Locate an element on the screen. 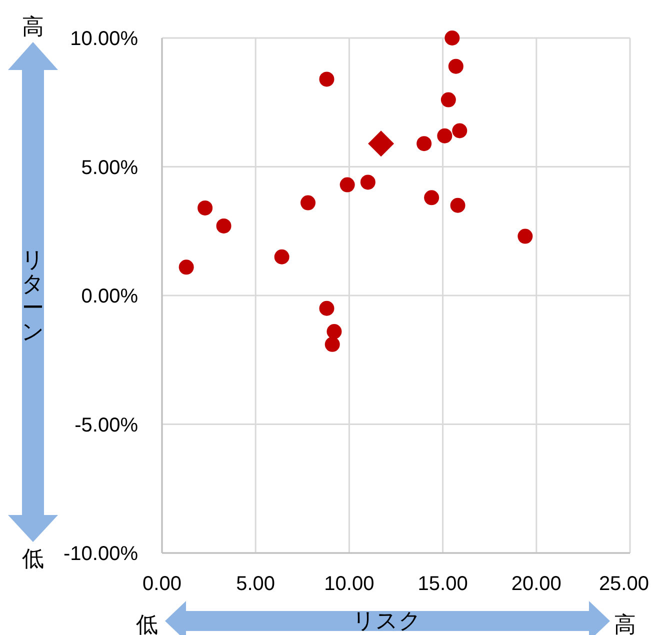 The width and height of the screenshot is (651, 635). x-tick-label: 0.00 is located at coordinates (162, 584).